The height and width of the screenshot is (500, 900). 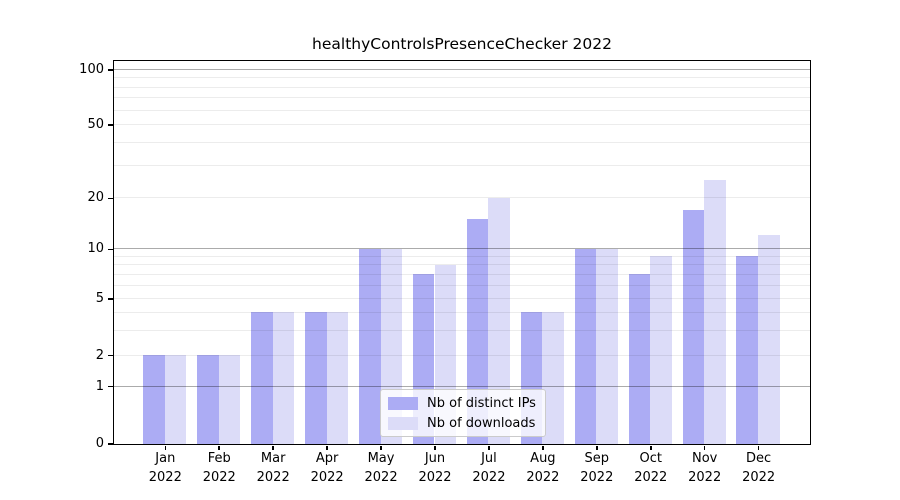 What do you see at coordinates (95, 249) in the screenshot?
I see `y-tick-label-10: 10` at bounding box center [95, 249].